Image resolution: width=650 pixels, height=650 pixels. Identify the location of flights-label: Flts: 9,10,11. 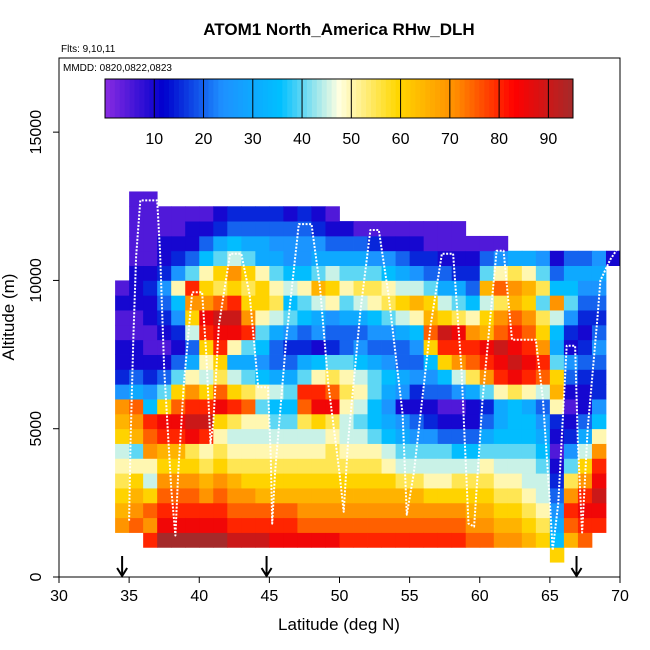
(88, 49).